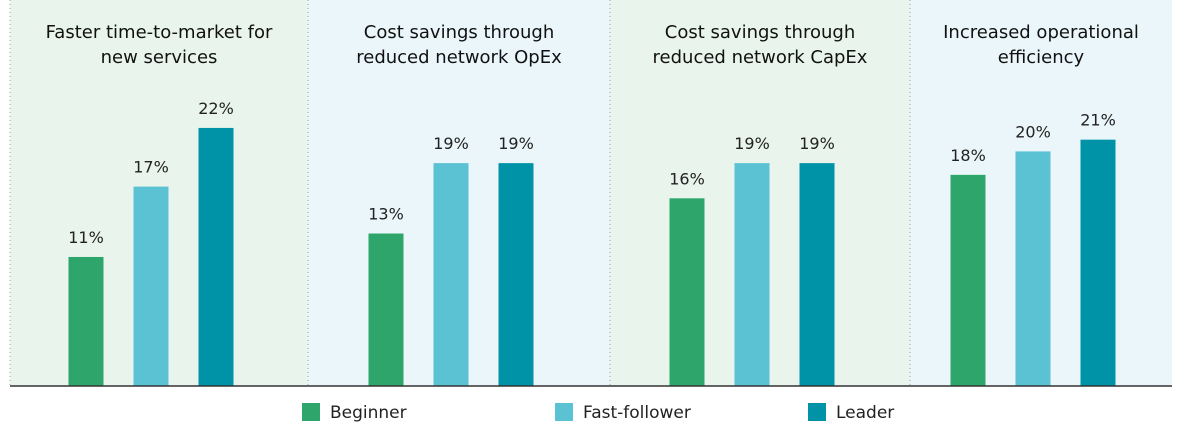 This screenshot has width=1182, height=431. I want to click on panel-title: Faster time-to-market for new services, so click(159, 45).